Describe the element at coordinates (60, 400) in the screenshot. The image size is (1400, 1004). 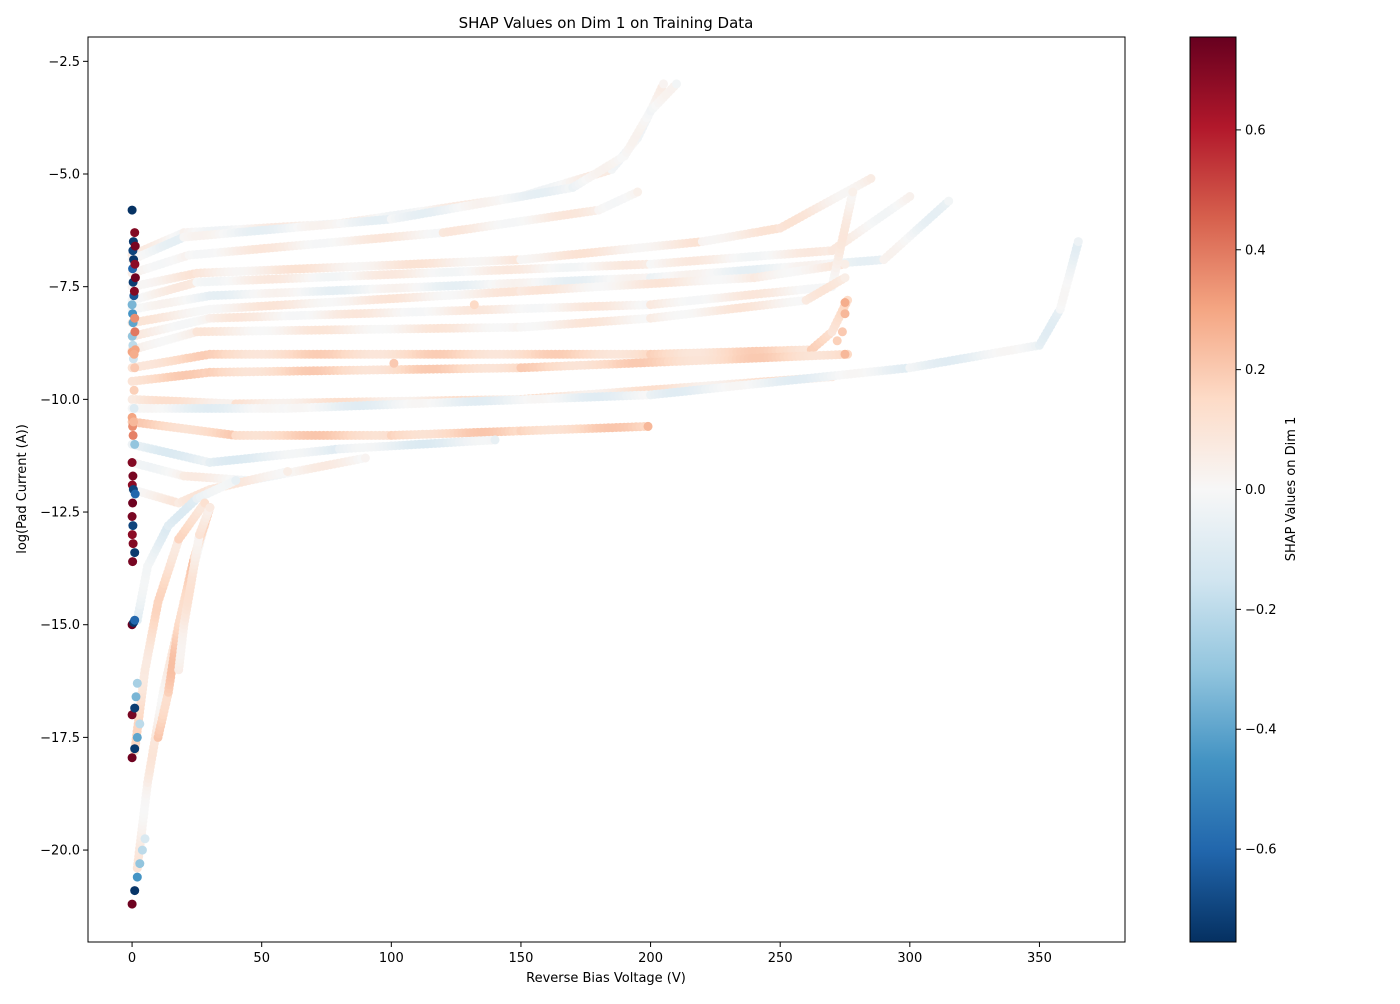
I see `y-tick-label: −10.0` at that location.